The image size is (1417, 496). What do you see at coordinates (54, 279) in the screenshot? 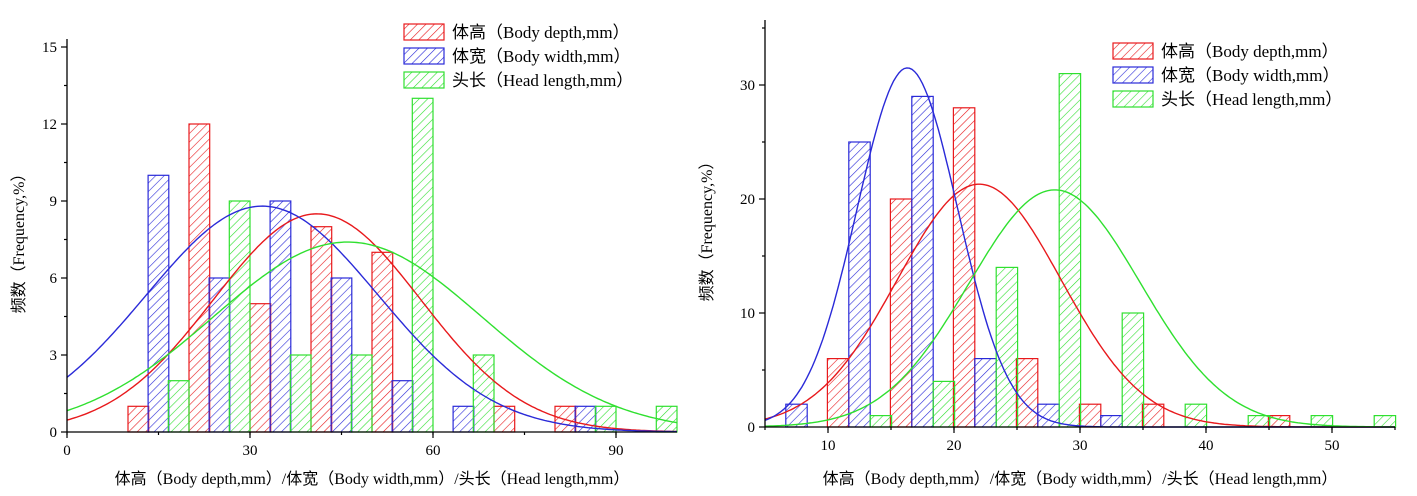
I see `y-tick-label: 6` at bounding box center [54, 279].